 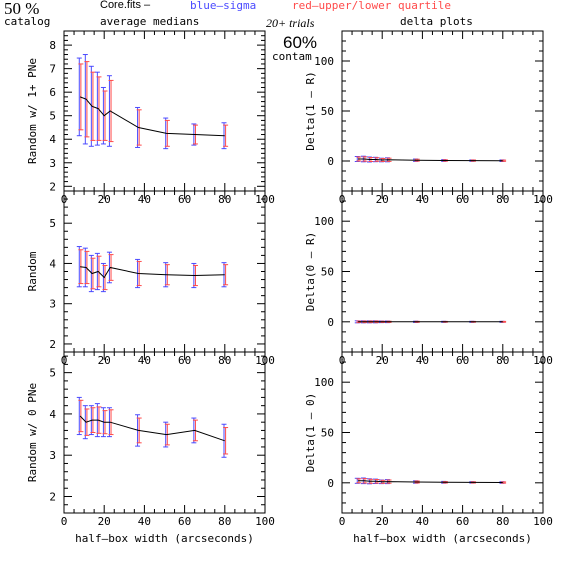 What do you see at coordinates (52, 496) in the screenshot?
I see `panel-5-ytick-label: 2` at bounding box center [52, 496].